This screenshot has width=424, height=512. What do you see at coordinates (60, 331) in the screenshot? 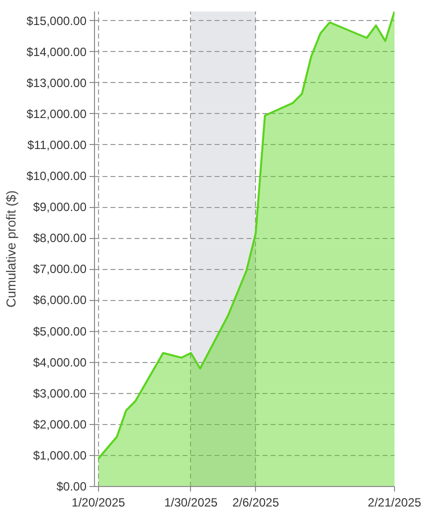
I see `y-tick-label: $5,000.00` at bounding box center [60, 331].